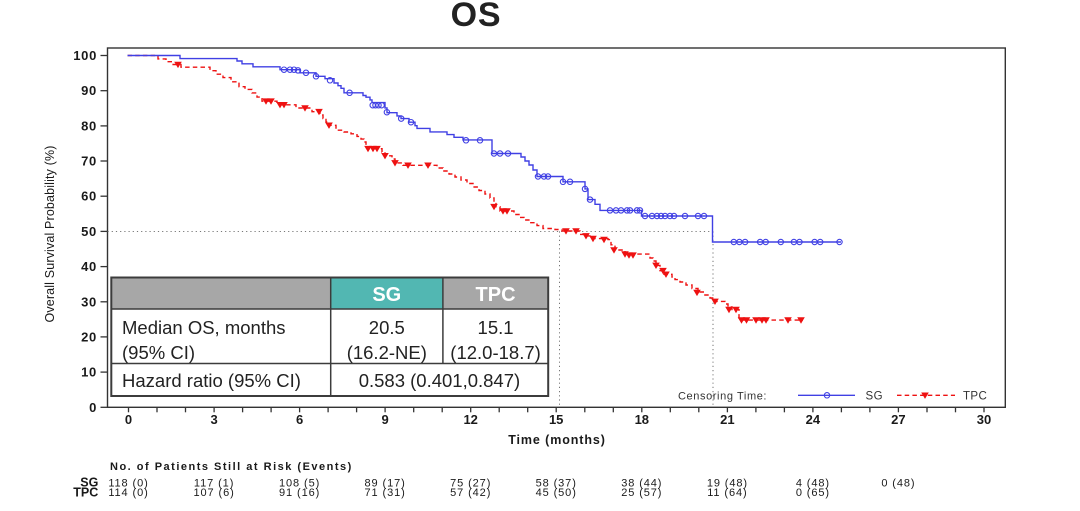  What do you see at coordinates (89, 125) in the screenshot?
I see `svg-text: 80` at bounding box center [89, 125].